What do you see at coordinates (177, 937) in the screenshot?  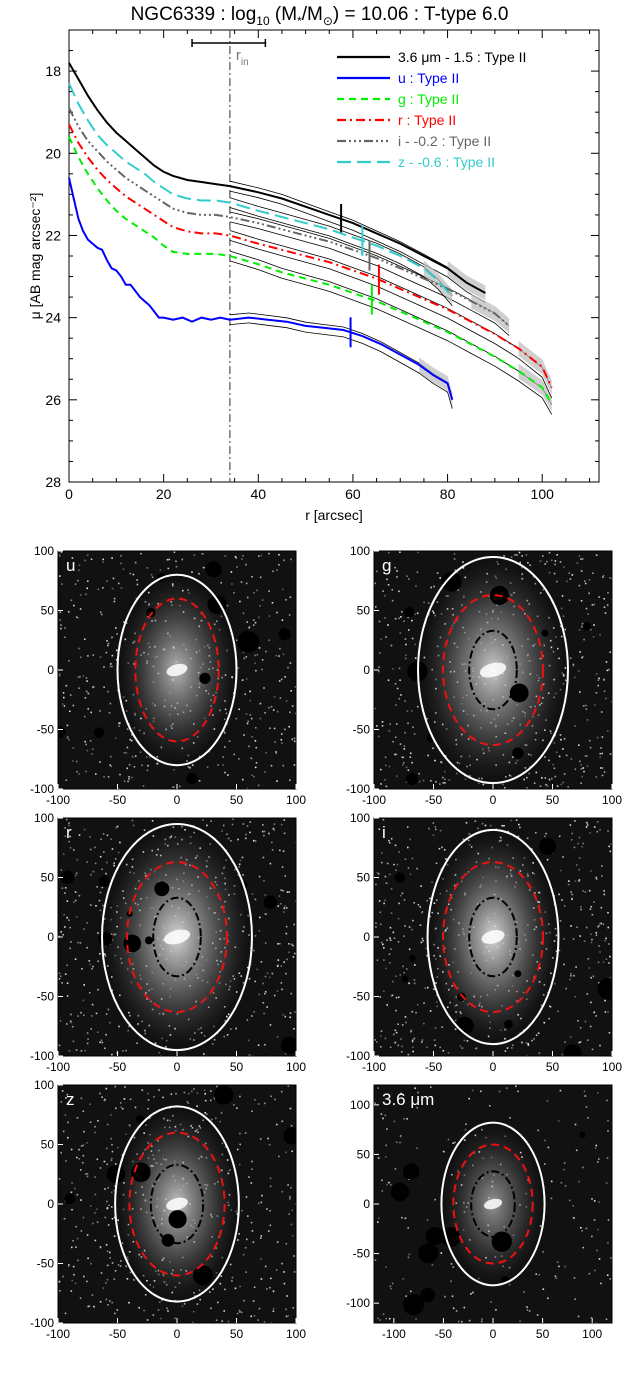 I see `break-ellipse` at bounding box center [177, 937].